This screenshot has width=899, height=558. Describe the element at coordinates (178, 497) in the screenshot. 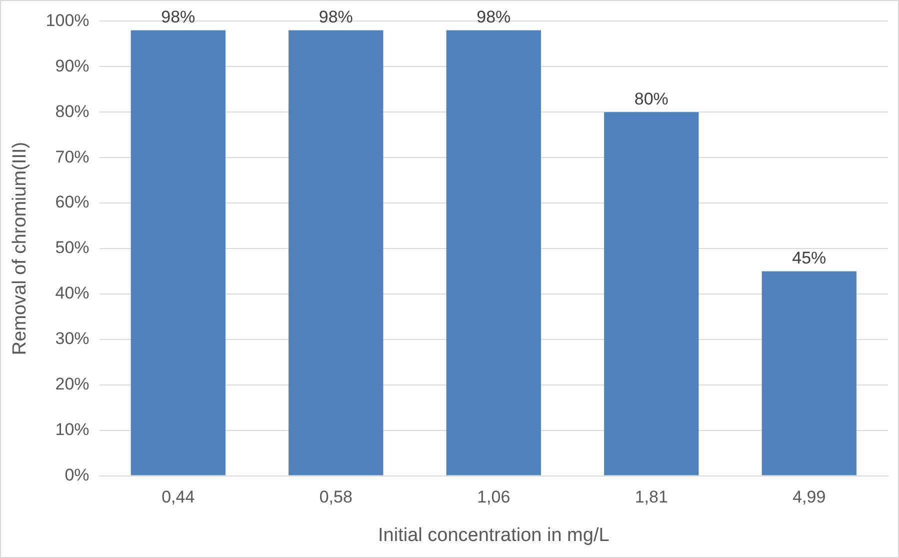

I see `x-tick-label: 0,44` at that location.